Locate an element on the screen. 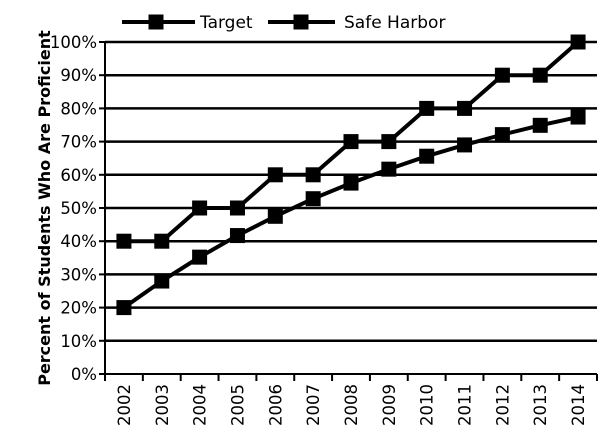 The height and width of the screenshot is (429, 600). x-tick-label: 2002 is located at coordinates (124, 405).